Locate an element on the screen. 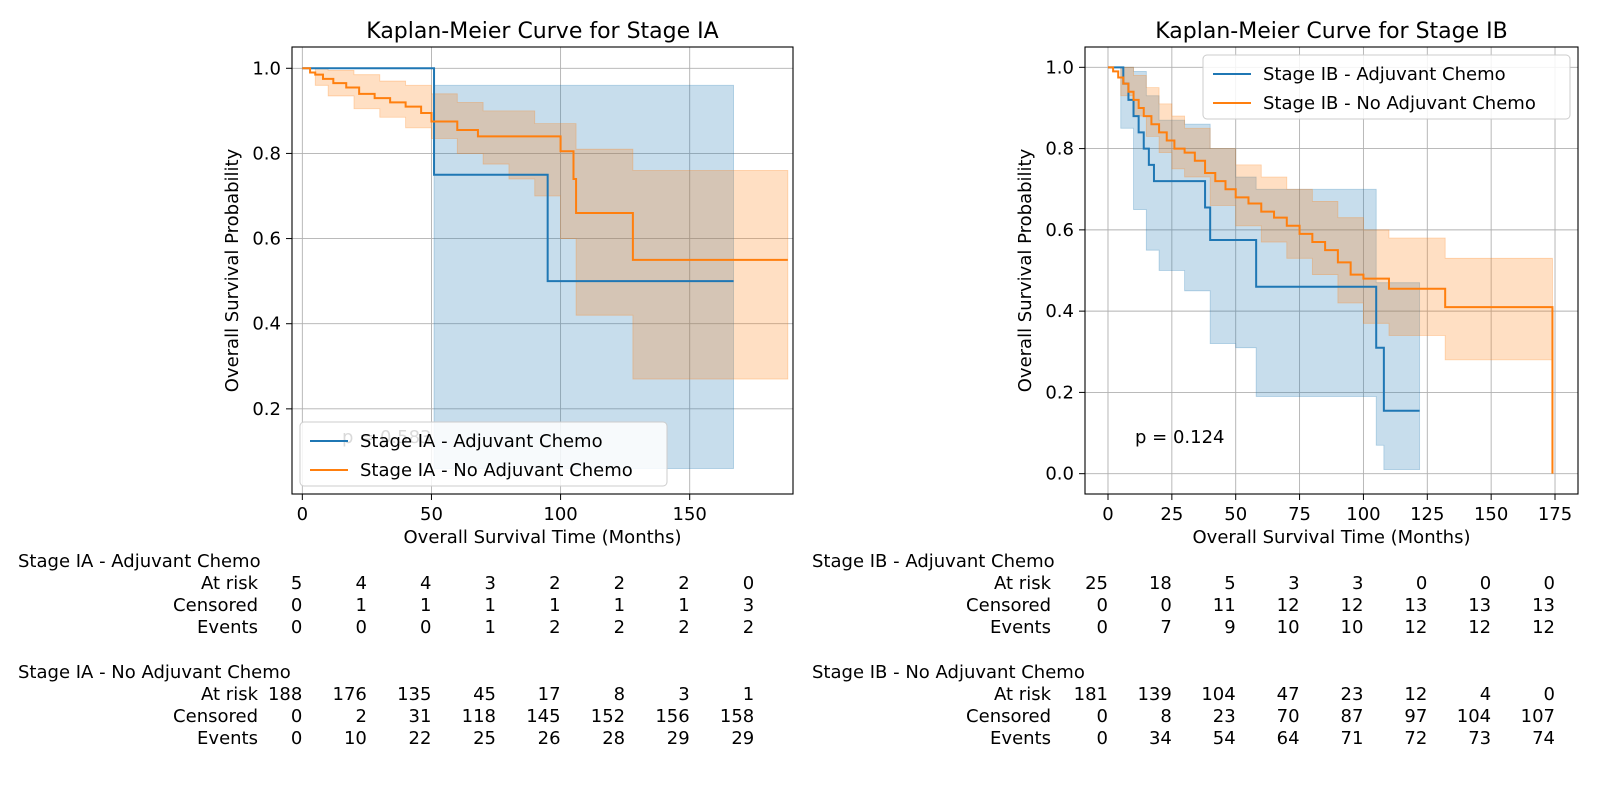 Image resolution: width=1600 pixels, height=800 pixels. chart1-risk-cell-1-2-3: 64 is located at coordinates (1288, 738).